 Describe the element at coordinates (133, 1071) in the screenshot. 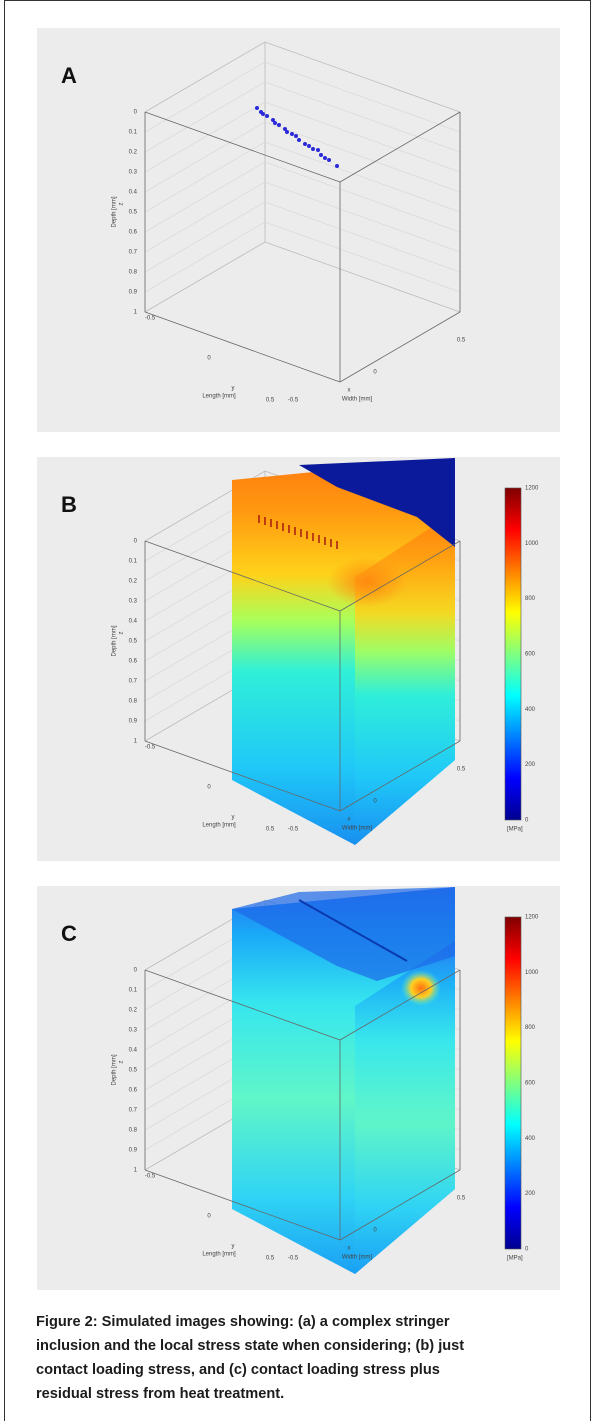

I see `z-tick-label: 0.5` at that location.